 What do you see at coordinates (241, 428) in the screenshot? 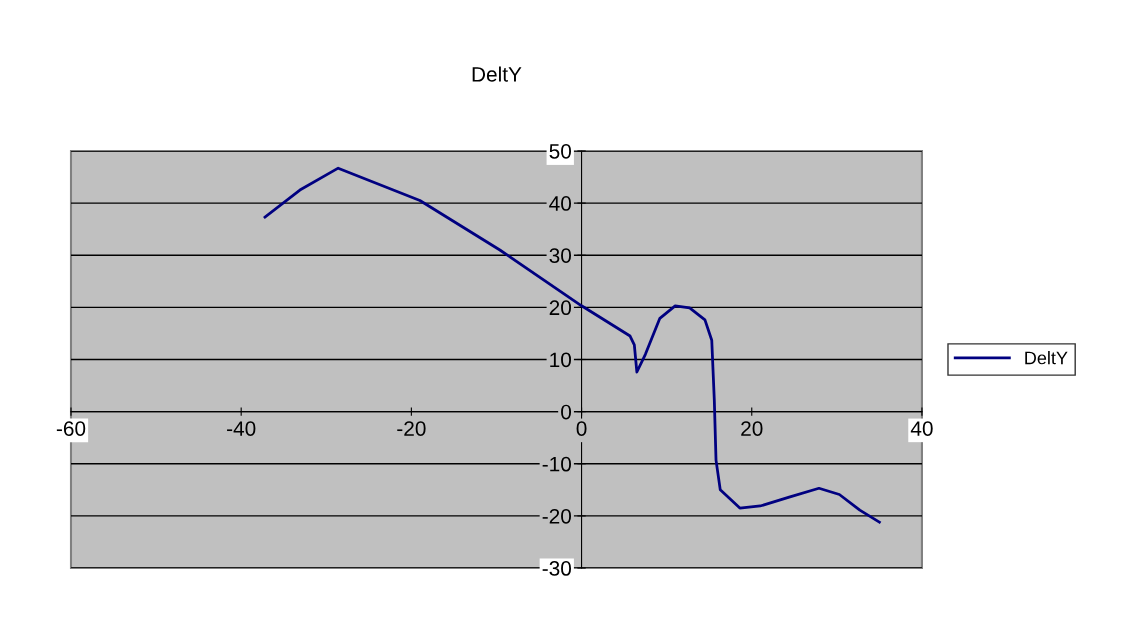
I see `x-tick-label: -40` at bounding box center [241, 428].